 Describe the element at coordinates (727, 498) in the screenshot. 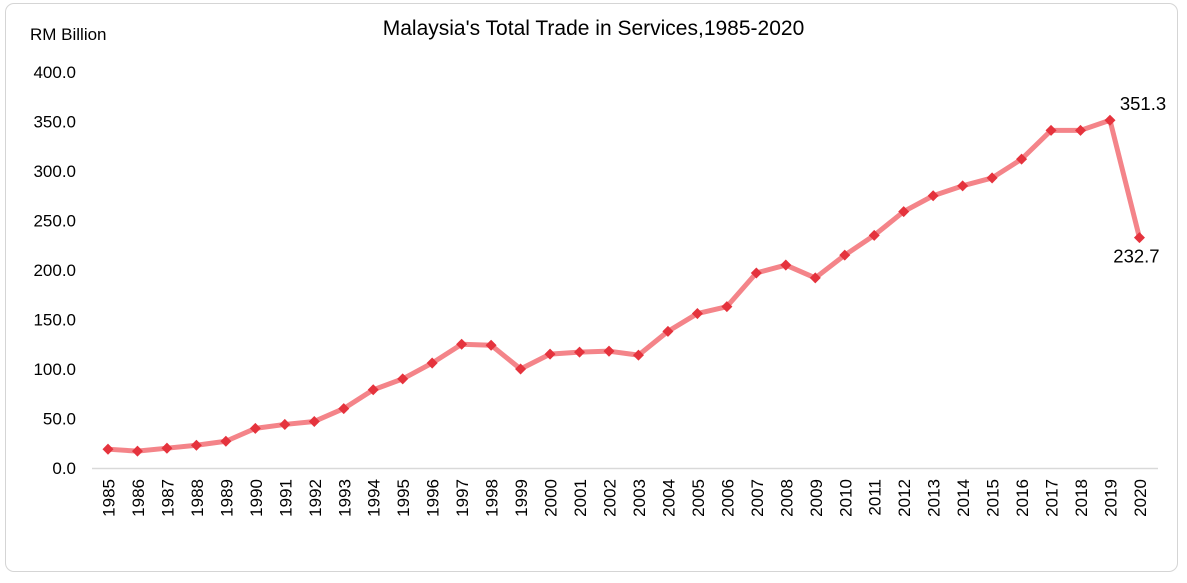

I see `x-tick-label: 2006` at that location.